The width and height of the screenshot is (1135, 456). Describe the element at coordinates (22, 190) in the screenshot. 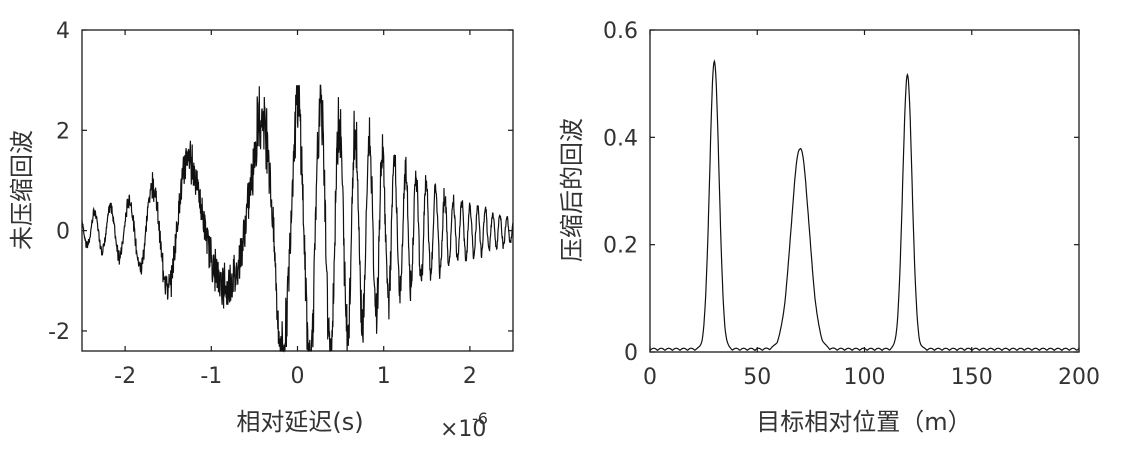

I see `left-y-axis-label: 未压缩回波` at that location.